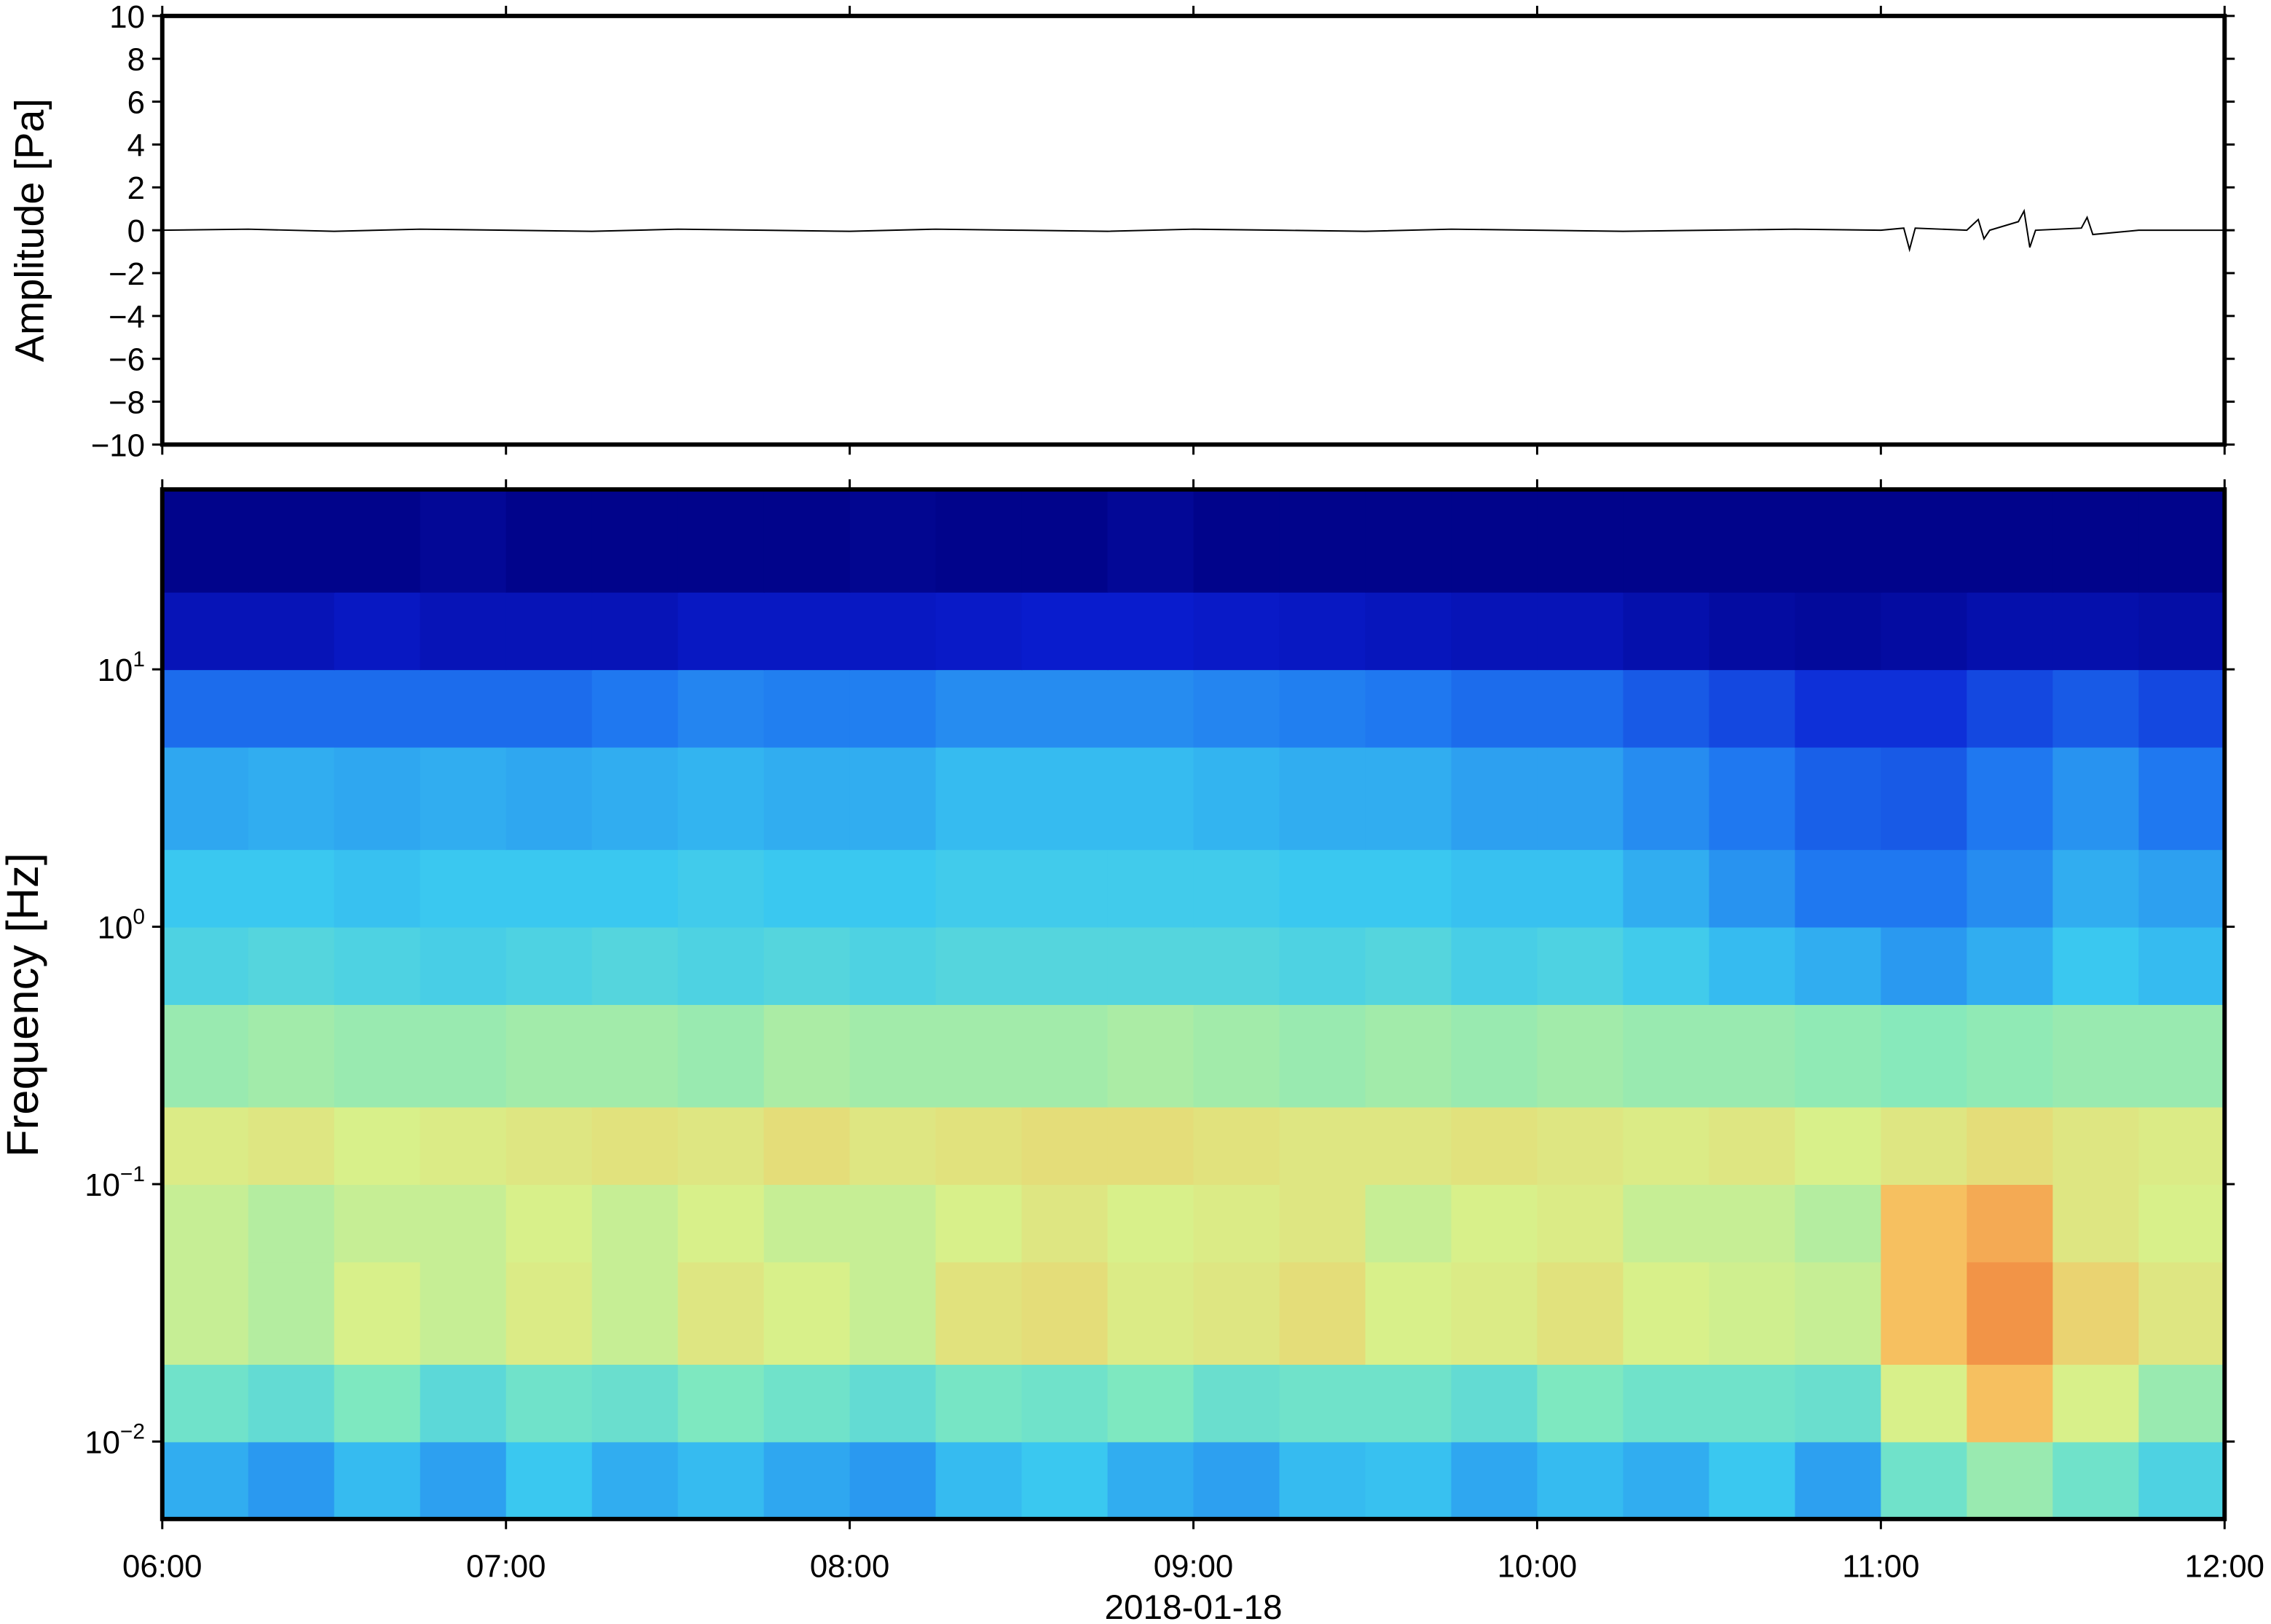 Image resolution: width=2271 pixels, height=1624 pixels. Describe the element at coordinates (1537, 1566) in the screenshot. I see `x-tick-label: 10:00` at that location.